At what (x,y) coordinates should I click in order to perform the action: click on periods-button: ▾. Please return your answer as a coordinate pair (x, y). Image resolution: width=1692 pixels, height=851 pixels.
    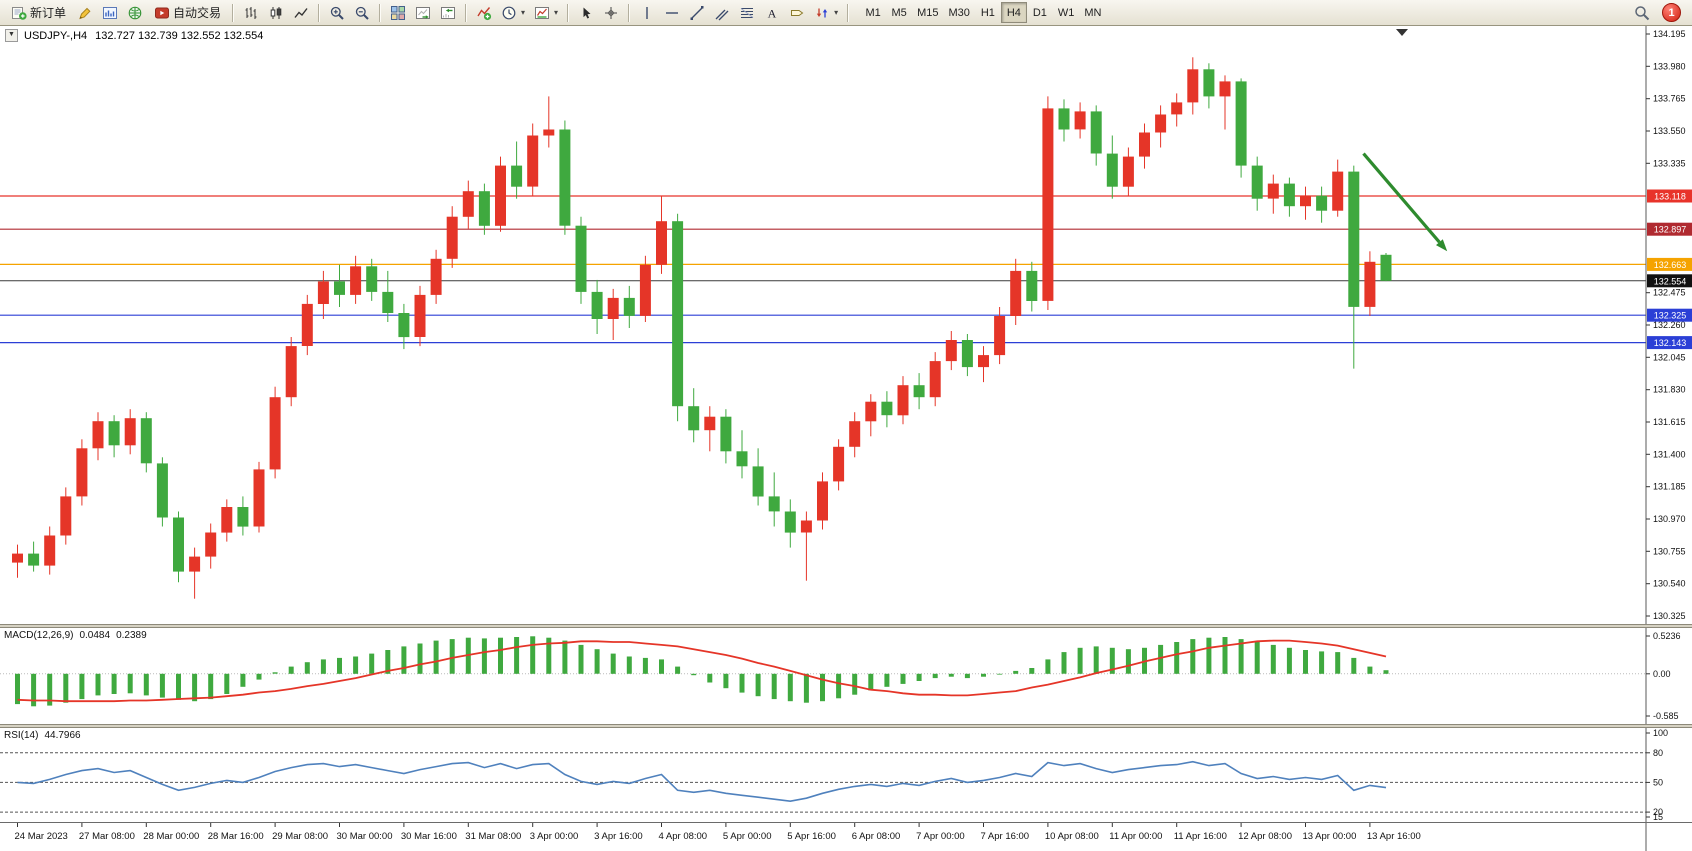
    Looking at the image, I should click on (513, 13).